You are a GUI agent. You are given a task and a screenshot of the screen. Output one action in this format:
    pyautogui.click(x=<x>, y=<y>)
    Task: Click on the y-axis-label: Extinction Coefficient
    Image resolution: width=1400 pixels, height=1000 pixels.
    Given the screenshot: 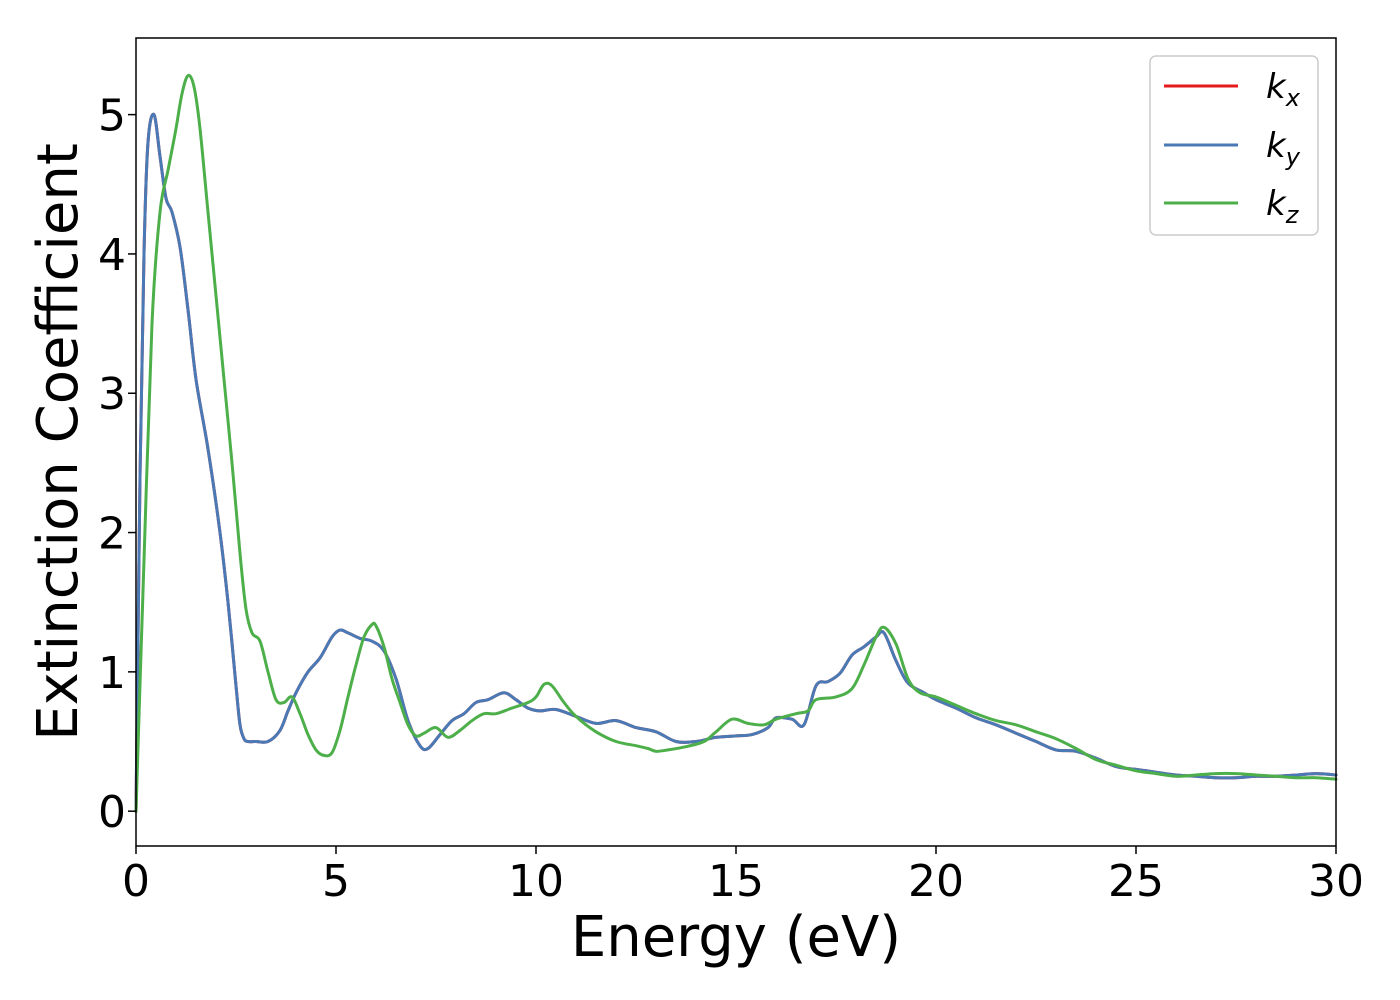 What is the action you would take?
    pyautogui.click(x=58, y=442)
    